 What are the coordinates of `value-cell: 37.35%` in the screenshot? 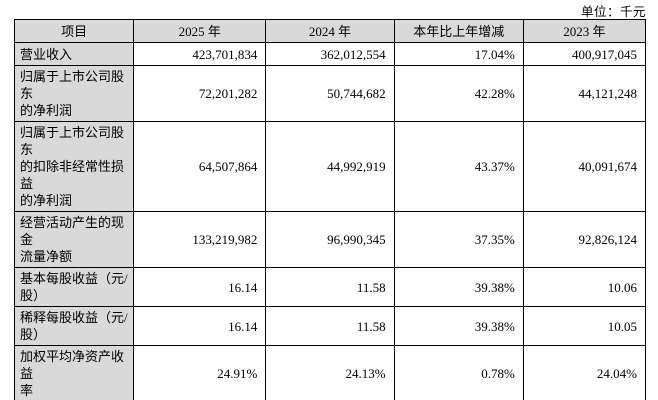 It's located at (458, 239).